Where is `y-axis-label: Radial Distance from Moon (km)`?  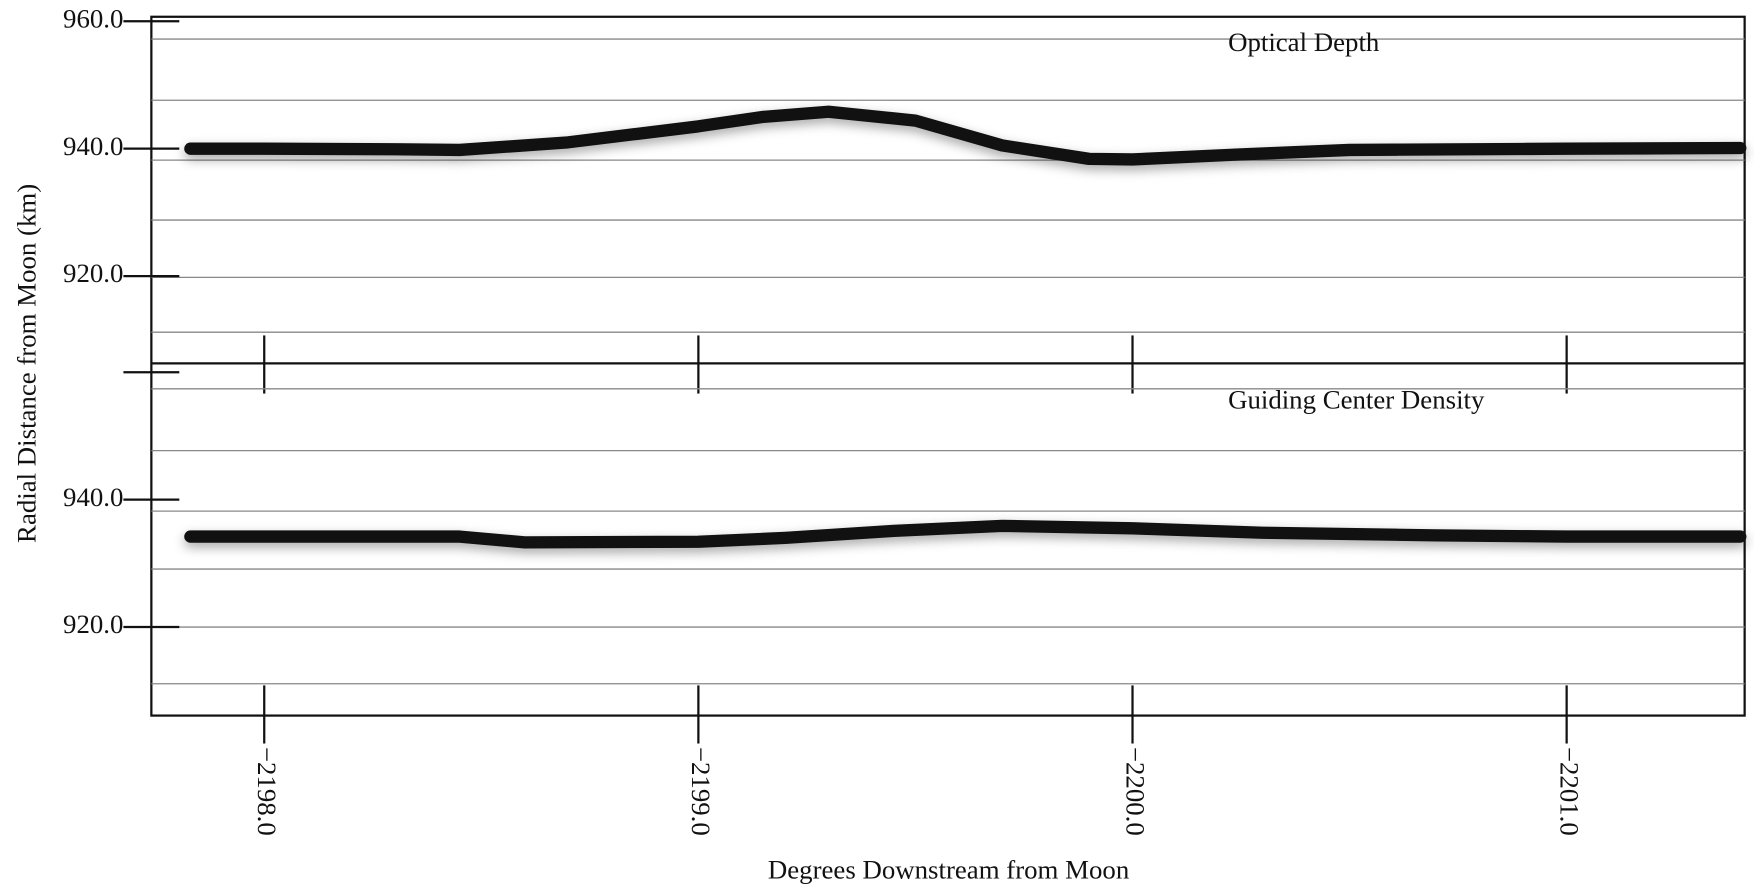 y-axis-label: Radial Distance from Moon (km) is located at coordinates (27, 363).